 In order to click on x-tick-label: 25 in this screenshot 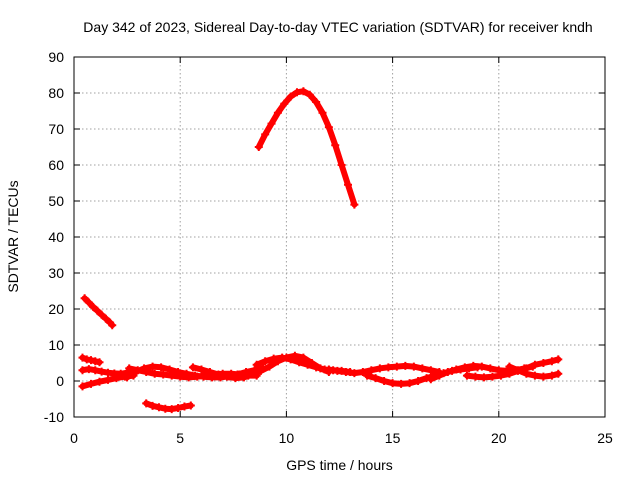, I will do `click(605, 438)`.